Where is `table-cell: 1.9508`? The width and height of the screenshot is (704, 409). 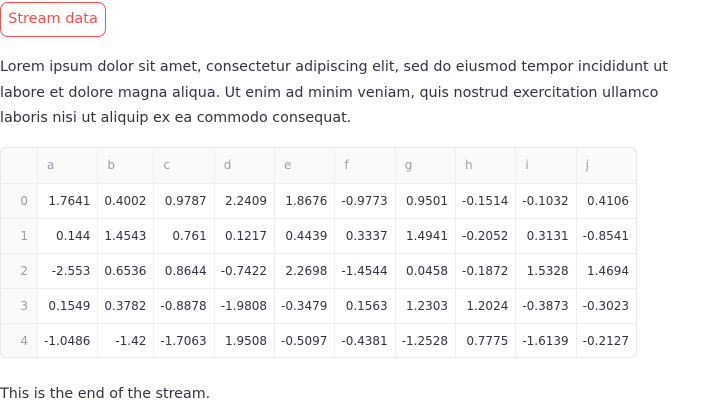
table-cell: 1.9508 is located at coordinates (245, 340).